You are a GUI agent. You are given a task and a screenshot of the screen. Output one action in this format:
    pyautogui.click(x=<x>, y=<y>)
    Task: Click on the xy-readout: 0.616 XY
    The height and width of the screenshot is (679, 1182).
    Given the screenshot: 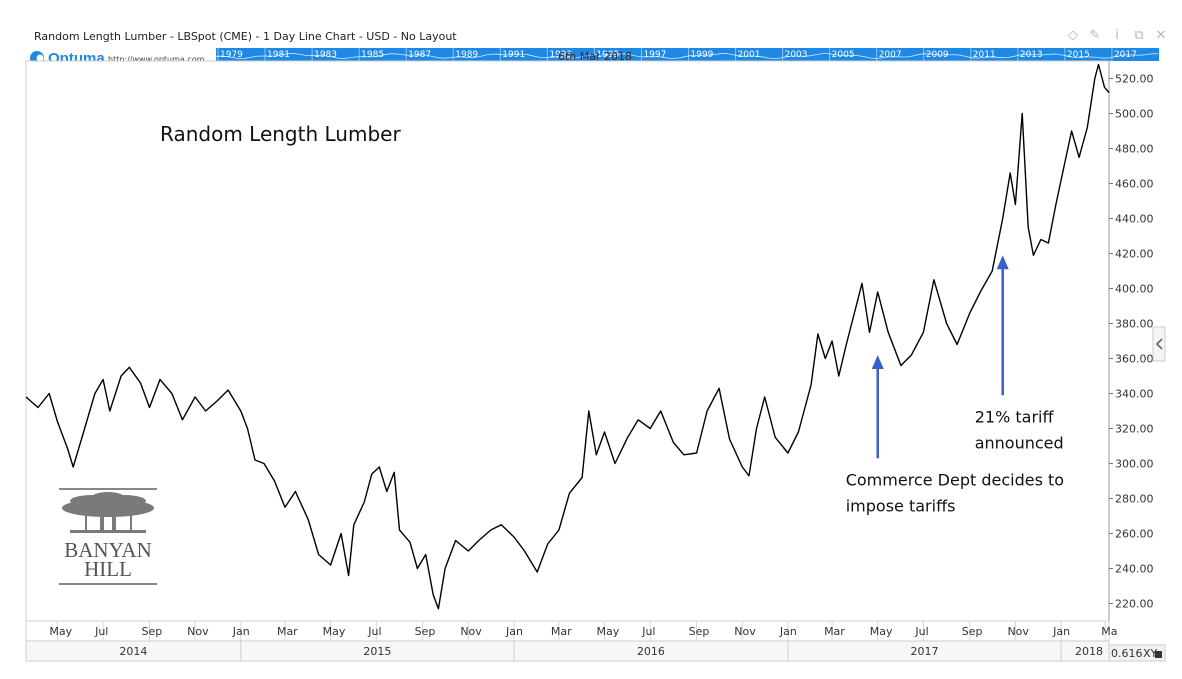 What is the action you would take?
    pyautogui.click(x=1137, y=653)
    